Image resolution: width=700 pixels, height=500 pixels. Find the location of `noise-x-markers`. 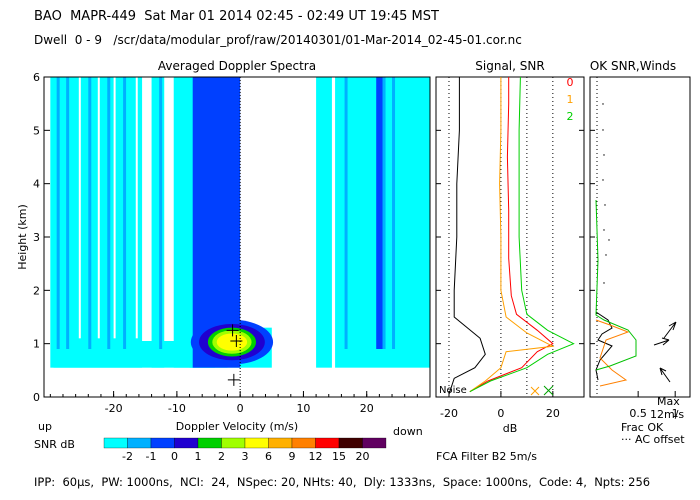

noise-x-markers is located at coordinates (542, 390).